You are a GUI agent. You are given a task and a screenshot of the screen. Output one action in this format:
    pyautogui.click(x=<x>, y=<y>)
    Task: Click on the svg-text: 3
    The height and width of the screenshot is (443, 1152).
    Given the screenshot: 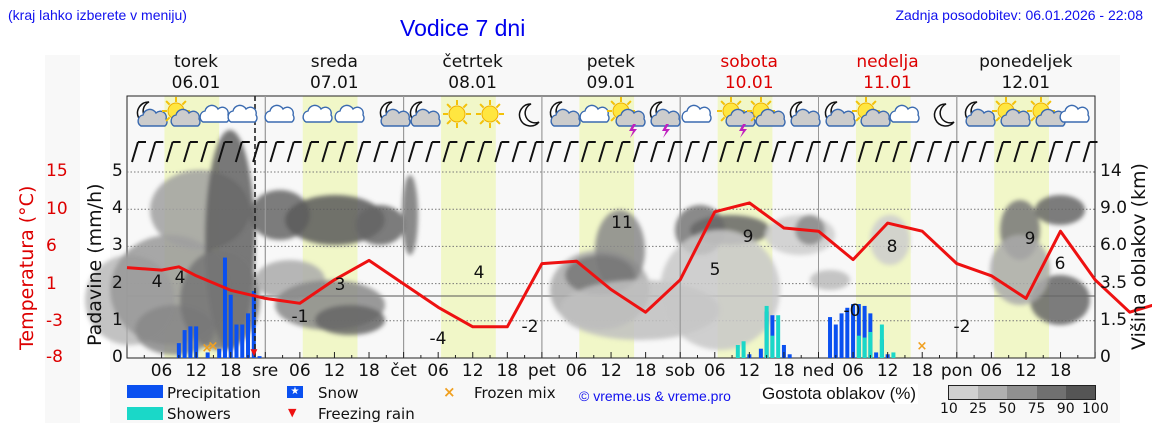 What is the action you would take?
    pyautogui.click(x=340, y=285)
    